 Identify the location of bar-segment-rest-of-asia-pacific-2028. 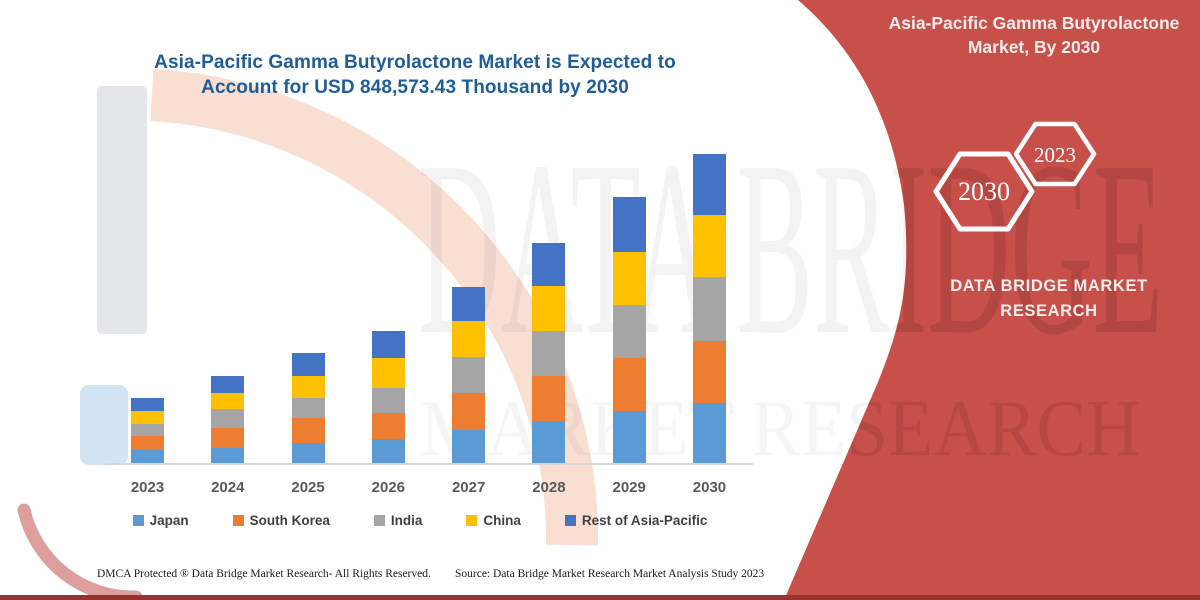
(549, 264).